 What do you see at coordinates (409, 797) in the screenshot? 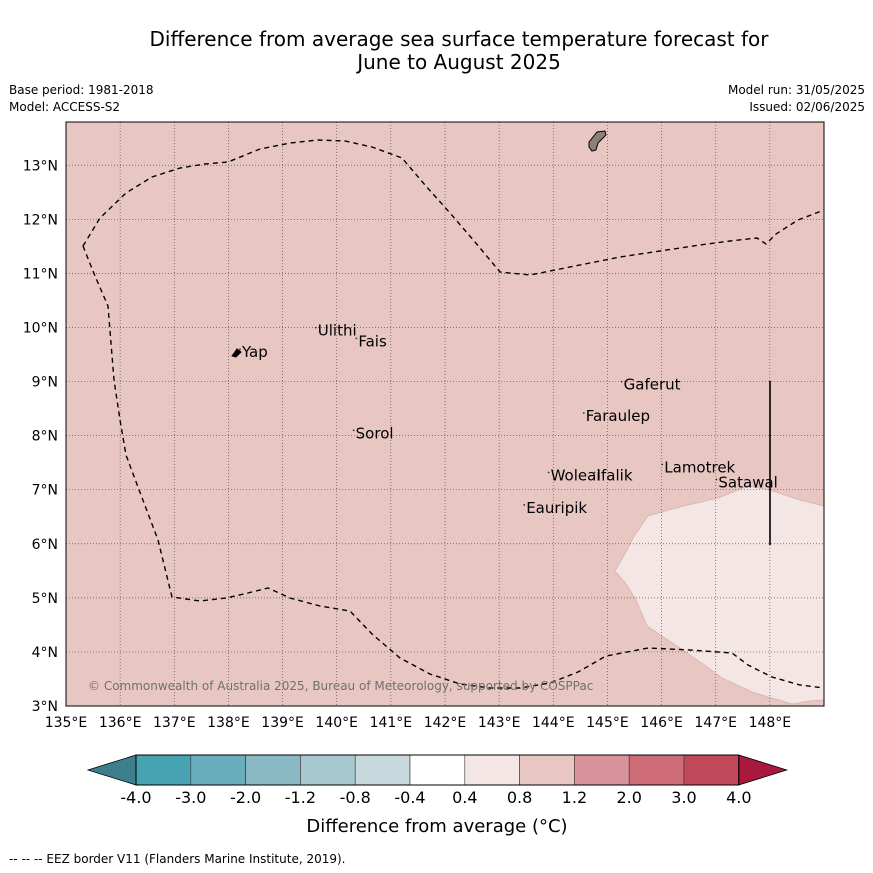
I see `colorbar-tick-label: -0.4` at bounding box center [409, 797].